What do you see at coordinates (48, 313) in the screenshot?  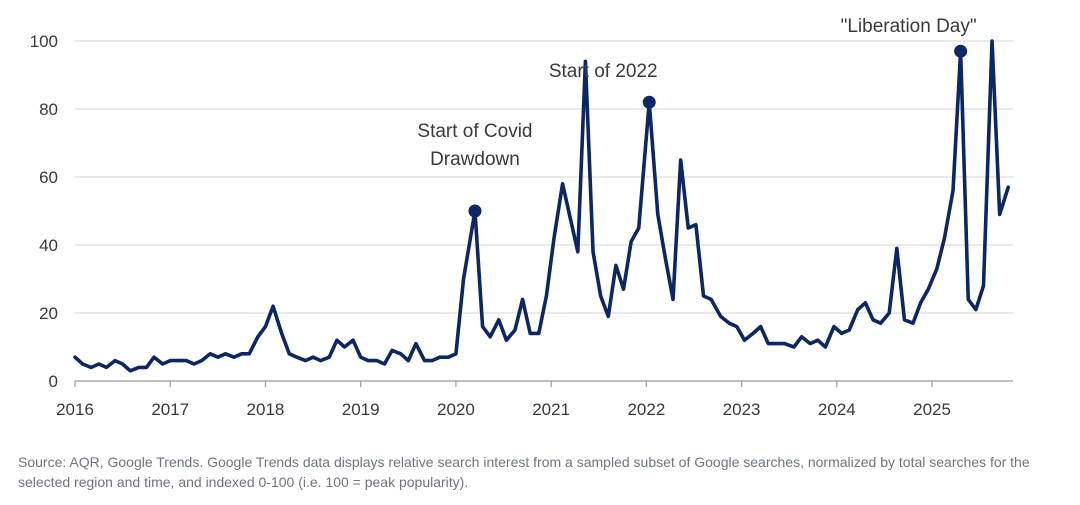 I see `y-tick-label-20: 20` at bounding box center [48, 313].